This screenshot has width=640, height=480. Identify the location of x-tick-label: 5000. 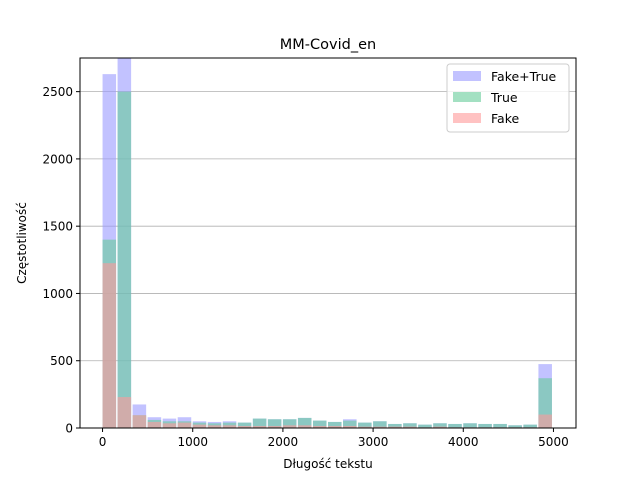
(553, 442).